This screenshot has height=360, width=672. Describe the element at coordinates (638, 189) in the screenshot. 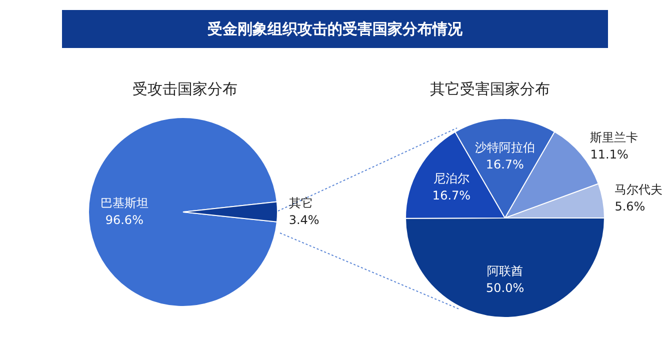

I see `slice-label: 马尔代夫` at that location.